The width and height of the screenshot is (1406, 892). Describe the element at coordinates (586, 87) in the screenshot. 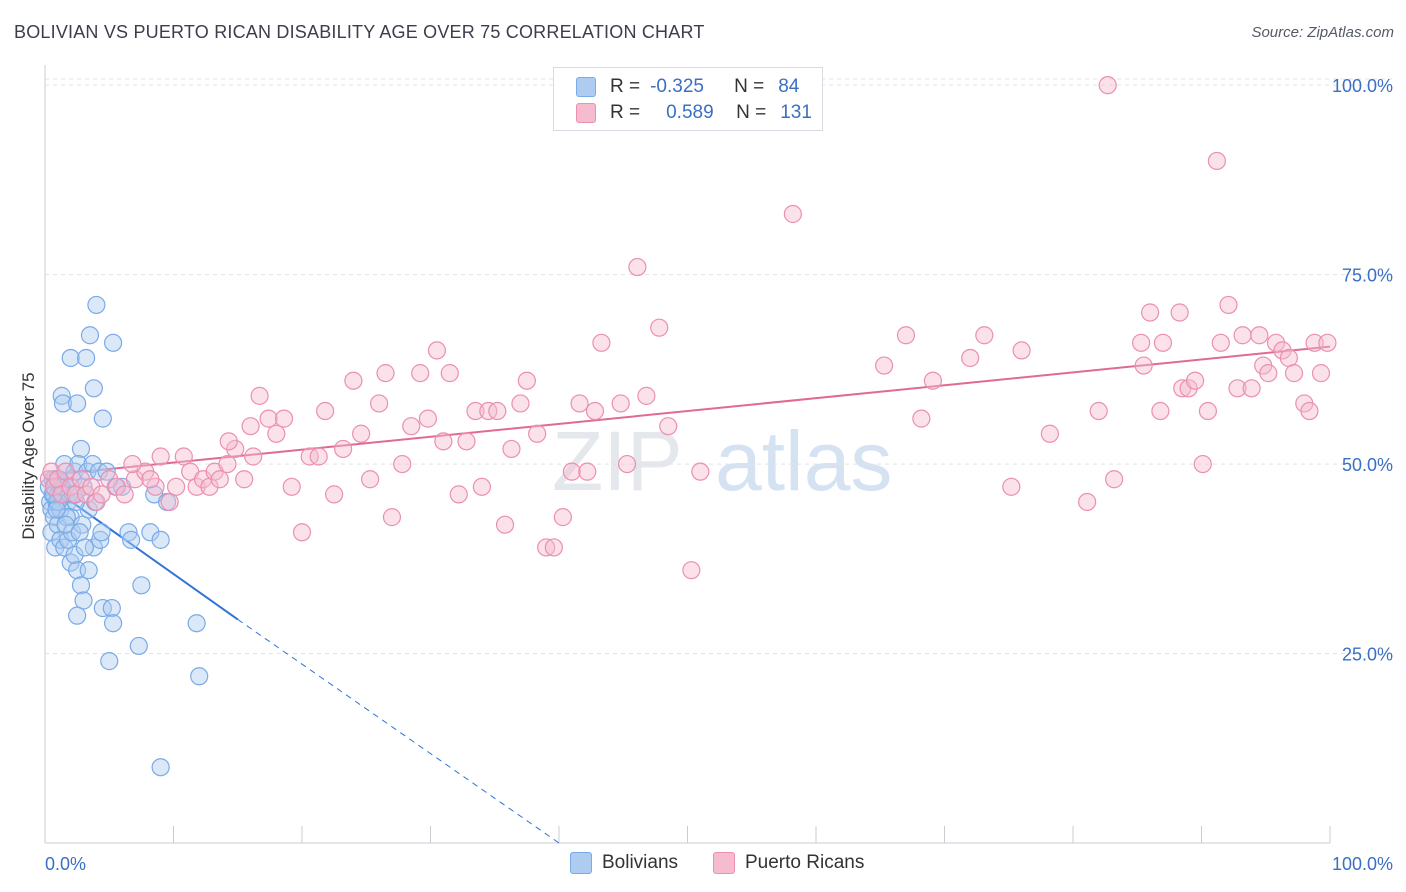

I see `legend-swatch-bolivians` at that location.